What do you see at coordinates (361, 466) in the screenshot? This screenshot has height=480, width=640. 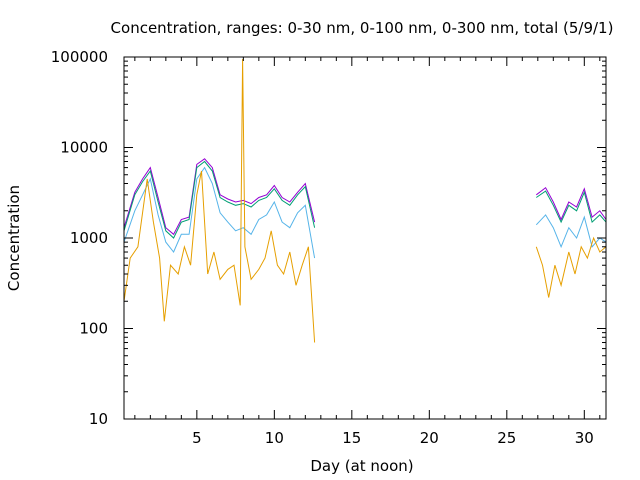 I see `x-axis-label: Day (at noon)` at bounding box center [361, 466].